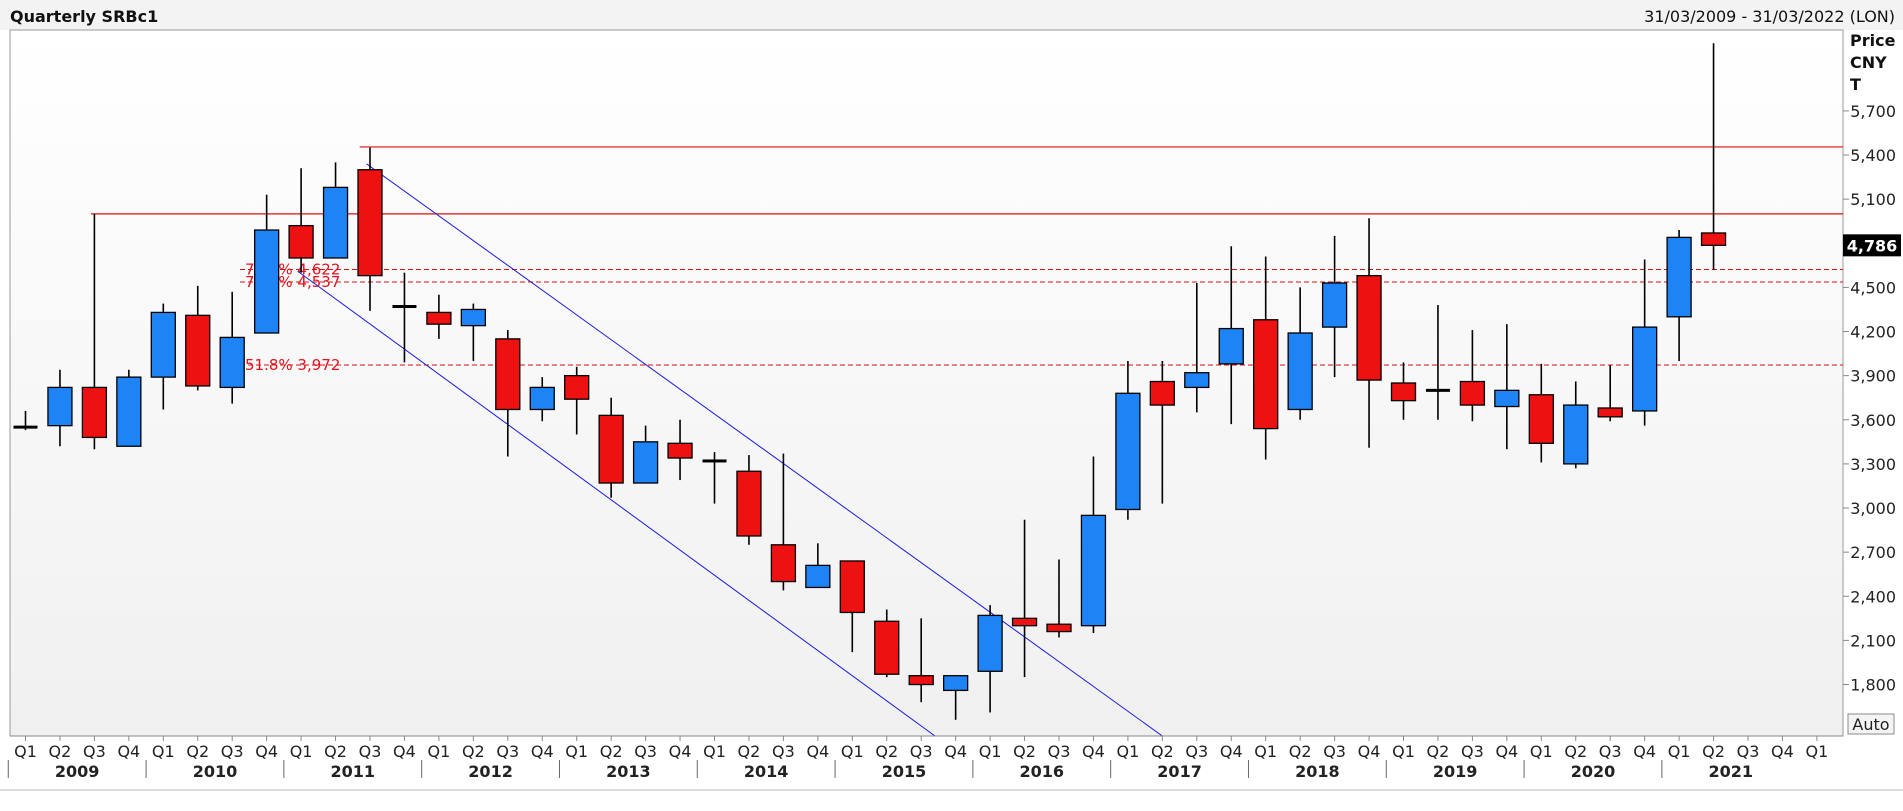 Image resolution: width=1903 pixels, height=811 pixels. I want to click on year-label: 2016, so click(1042, 771).